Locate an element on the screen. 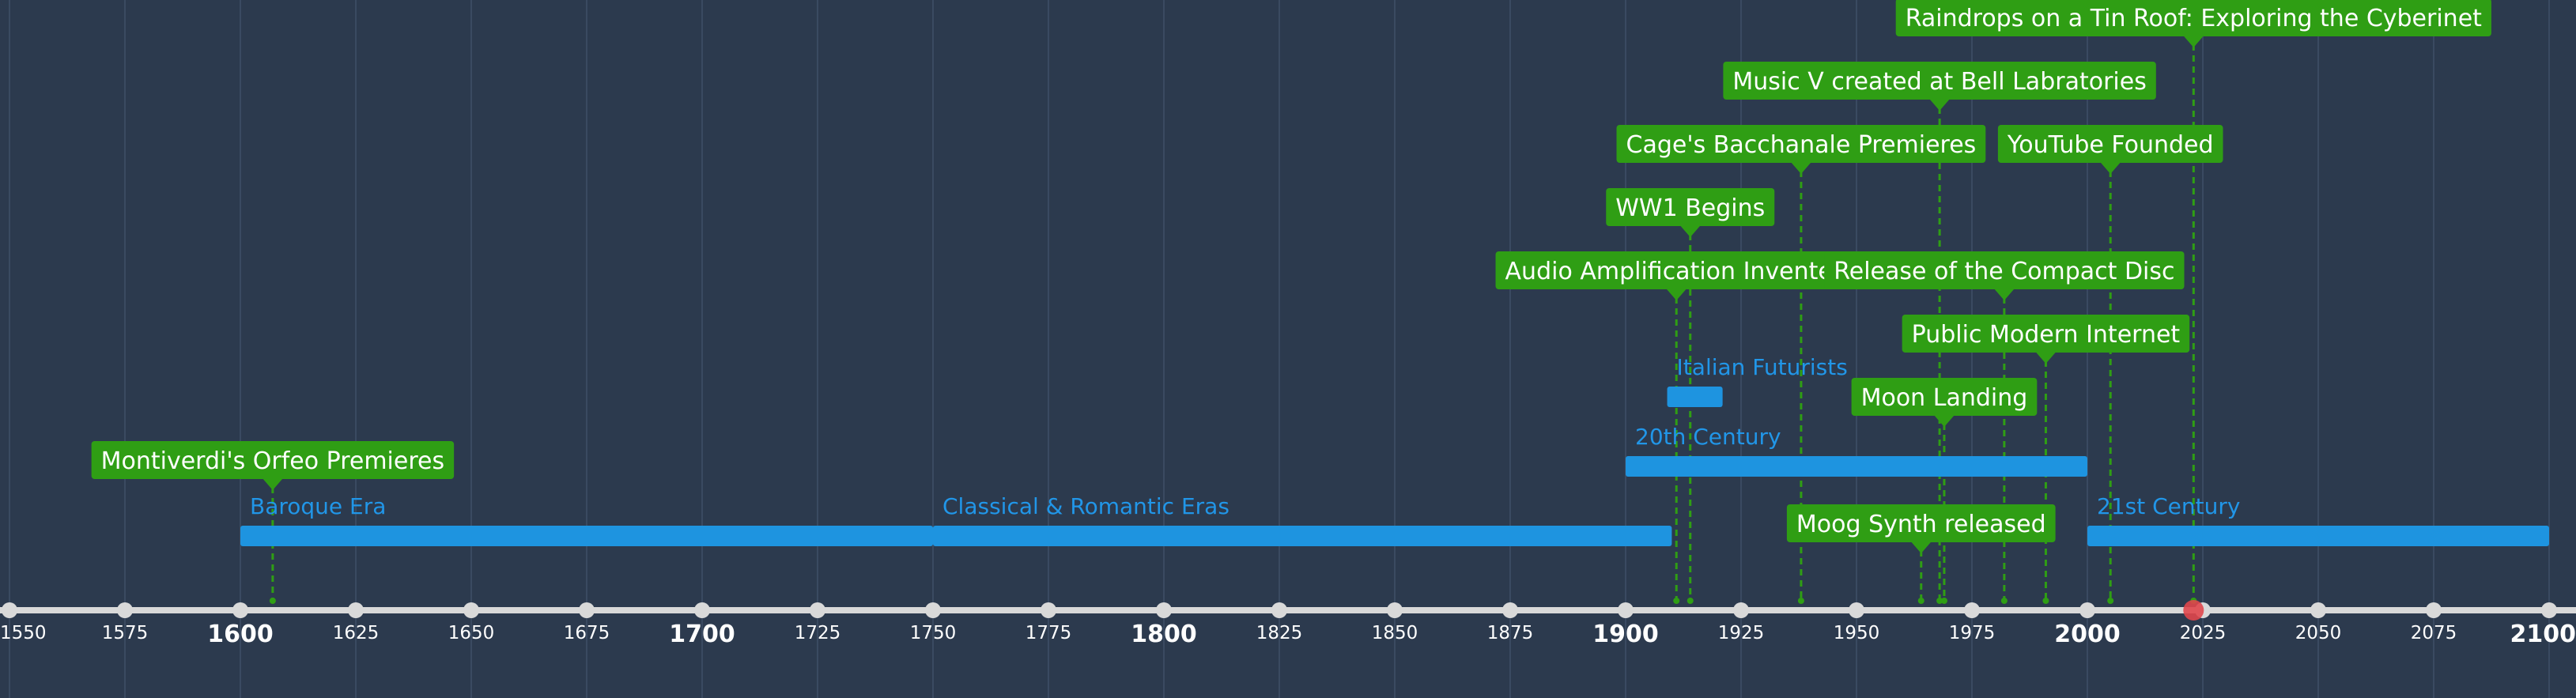 This screenshot has width=2576, height=698. event-label: Montiverdi's Orfeo Premieres is located at coordinates (273, 461).